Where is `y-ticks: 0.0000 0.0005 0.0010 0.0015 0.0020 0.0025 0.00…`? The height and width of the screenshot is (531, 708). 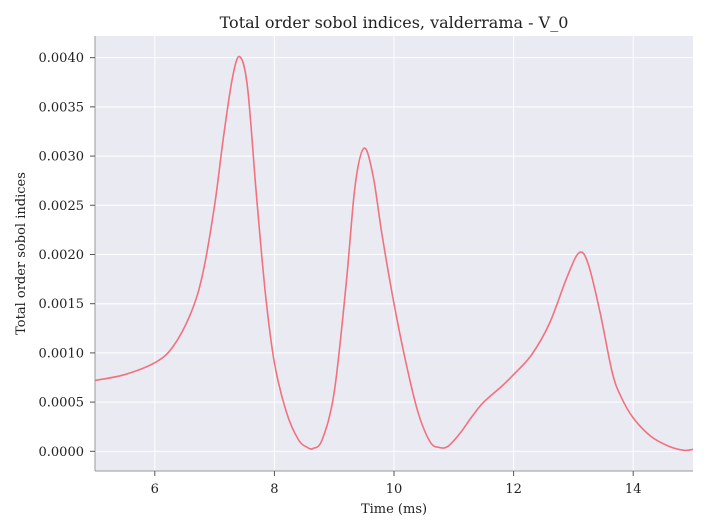
y-ticks: 0.0000 0.0005 0.0010 0.0015 0.0020 0.0025 0.00… is located at coordinates (67, 255).